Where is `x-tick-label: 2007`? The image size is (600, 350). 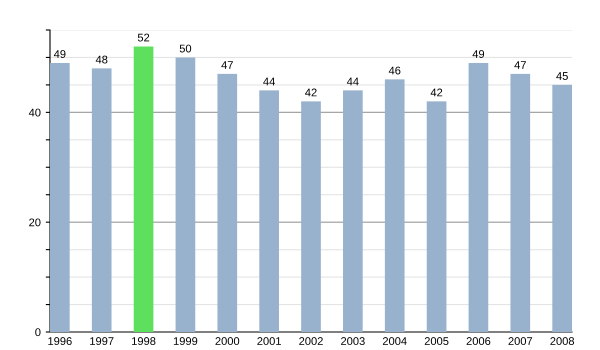 x-tick-label: 2007 is located at coordinates (520, 341).